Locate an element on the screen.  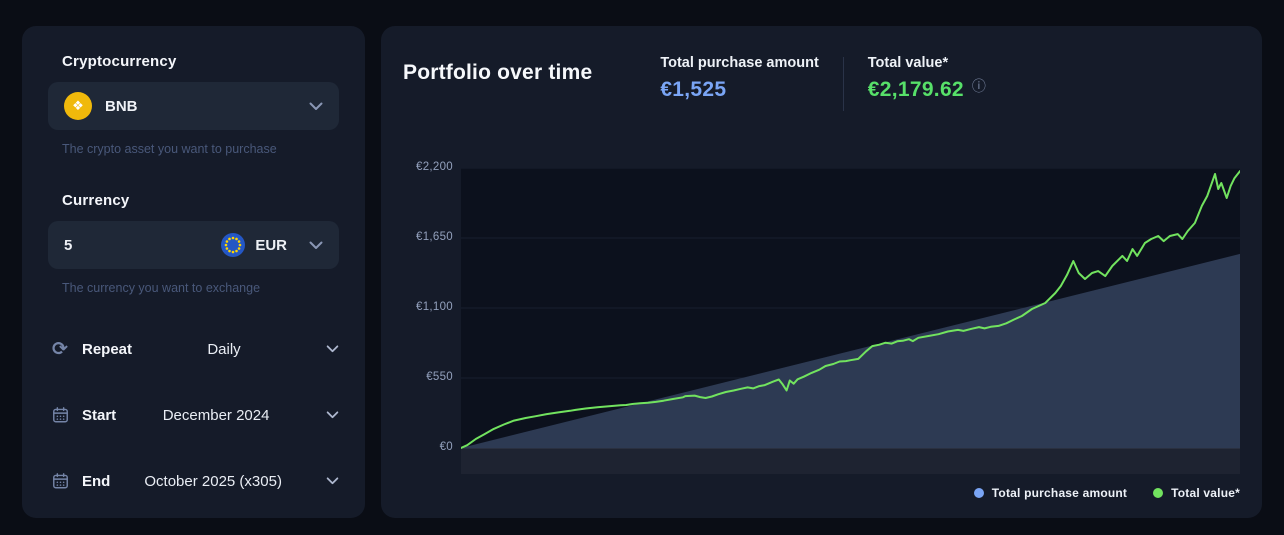
end-value: October 2025 (x305) is located at coordinates (213, 481).